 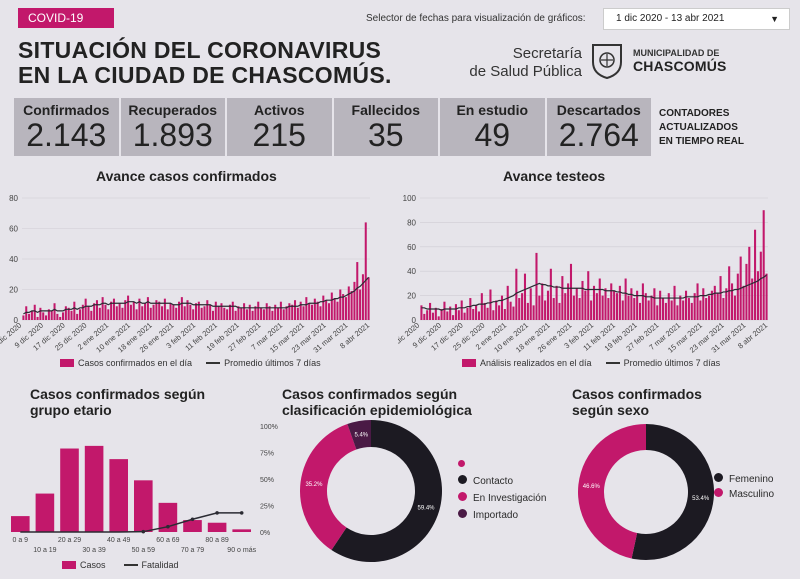 What do you see at coordinates (69, 565) in the screenshot?
I see `swatch-icon` at bounding box center [69, 565].